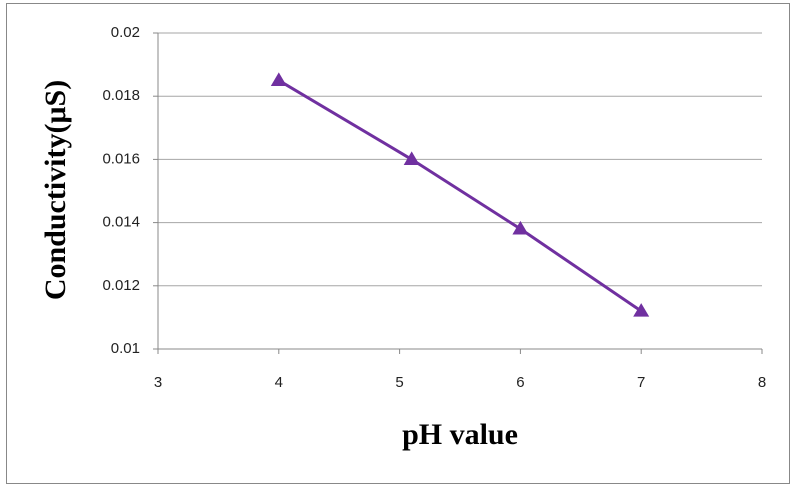 The width and height of the screenshot is (796, 489). What do you see at coordinates (641, 382) in the screenshot?
I see `x-tick-label: 7` at bounding box center [641, 382].